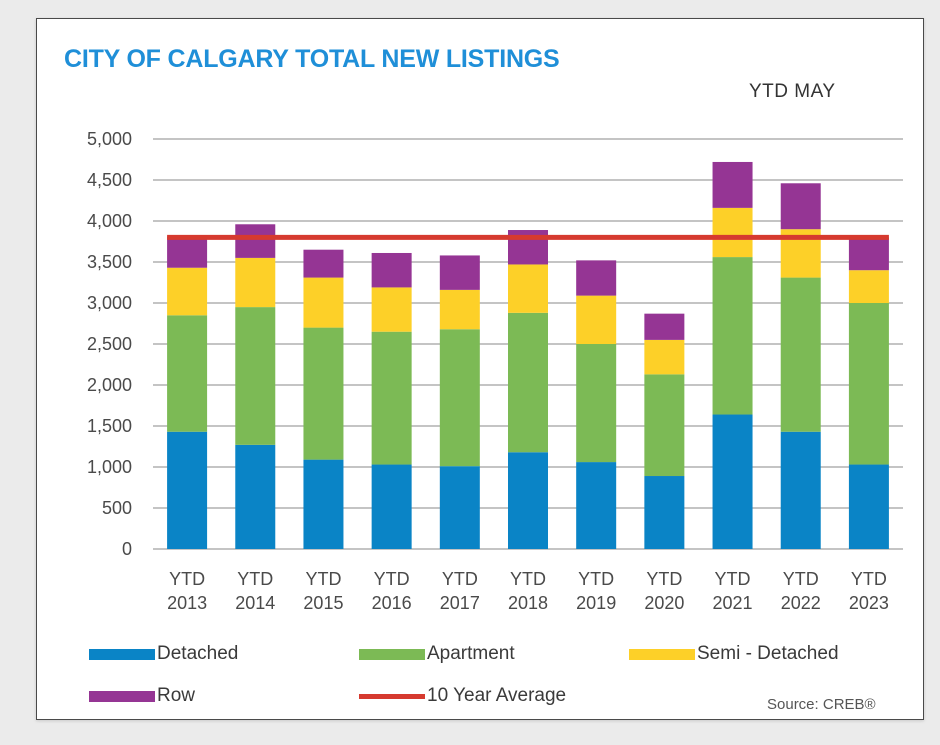 This screenshot has height=745, width=940. I want to click on x-tick-label: 2016, so click(392, 603).